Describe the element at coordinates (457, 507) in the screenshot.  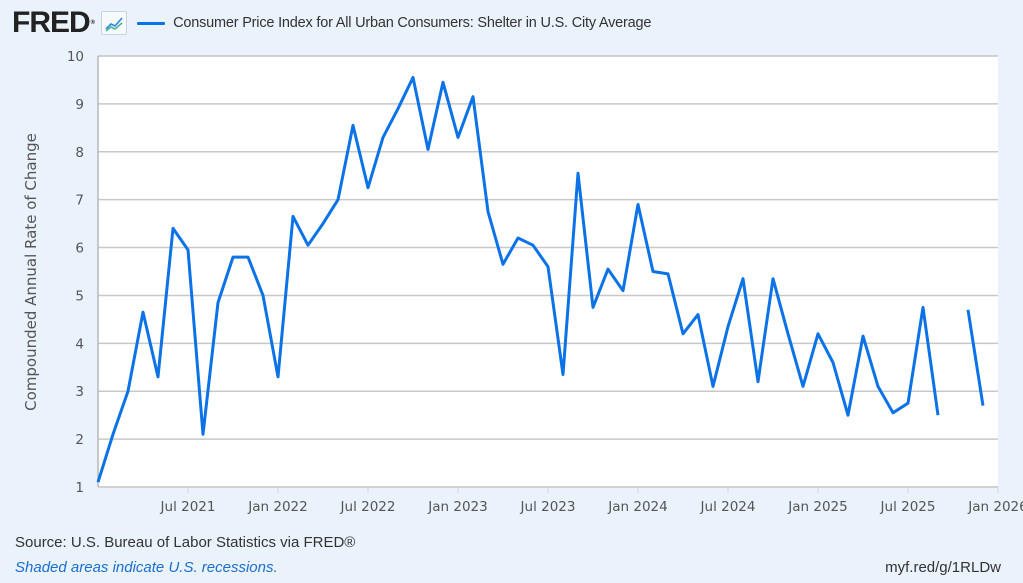
I see `x-tick-label: Jan 2023` at that location.